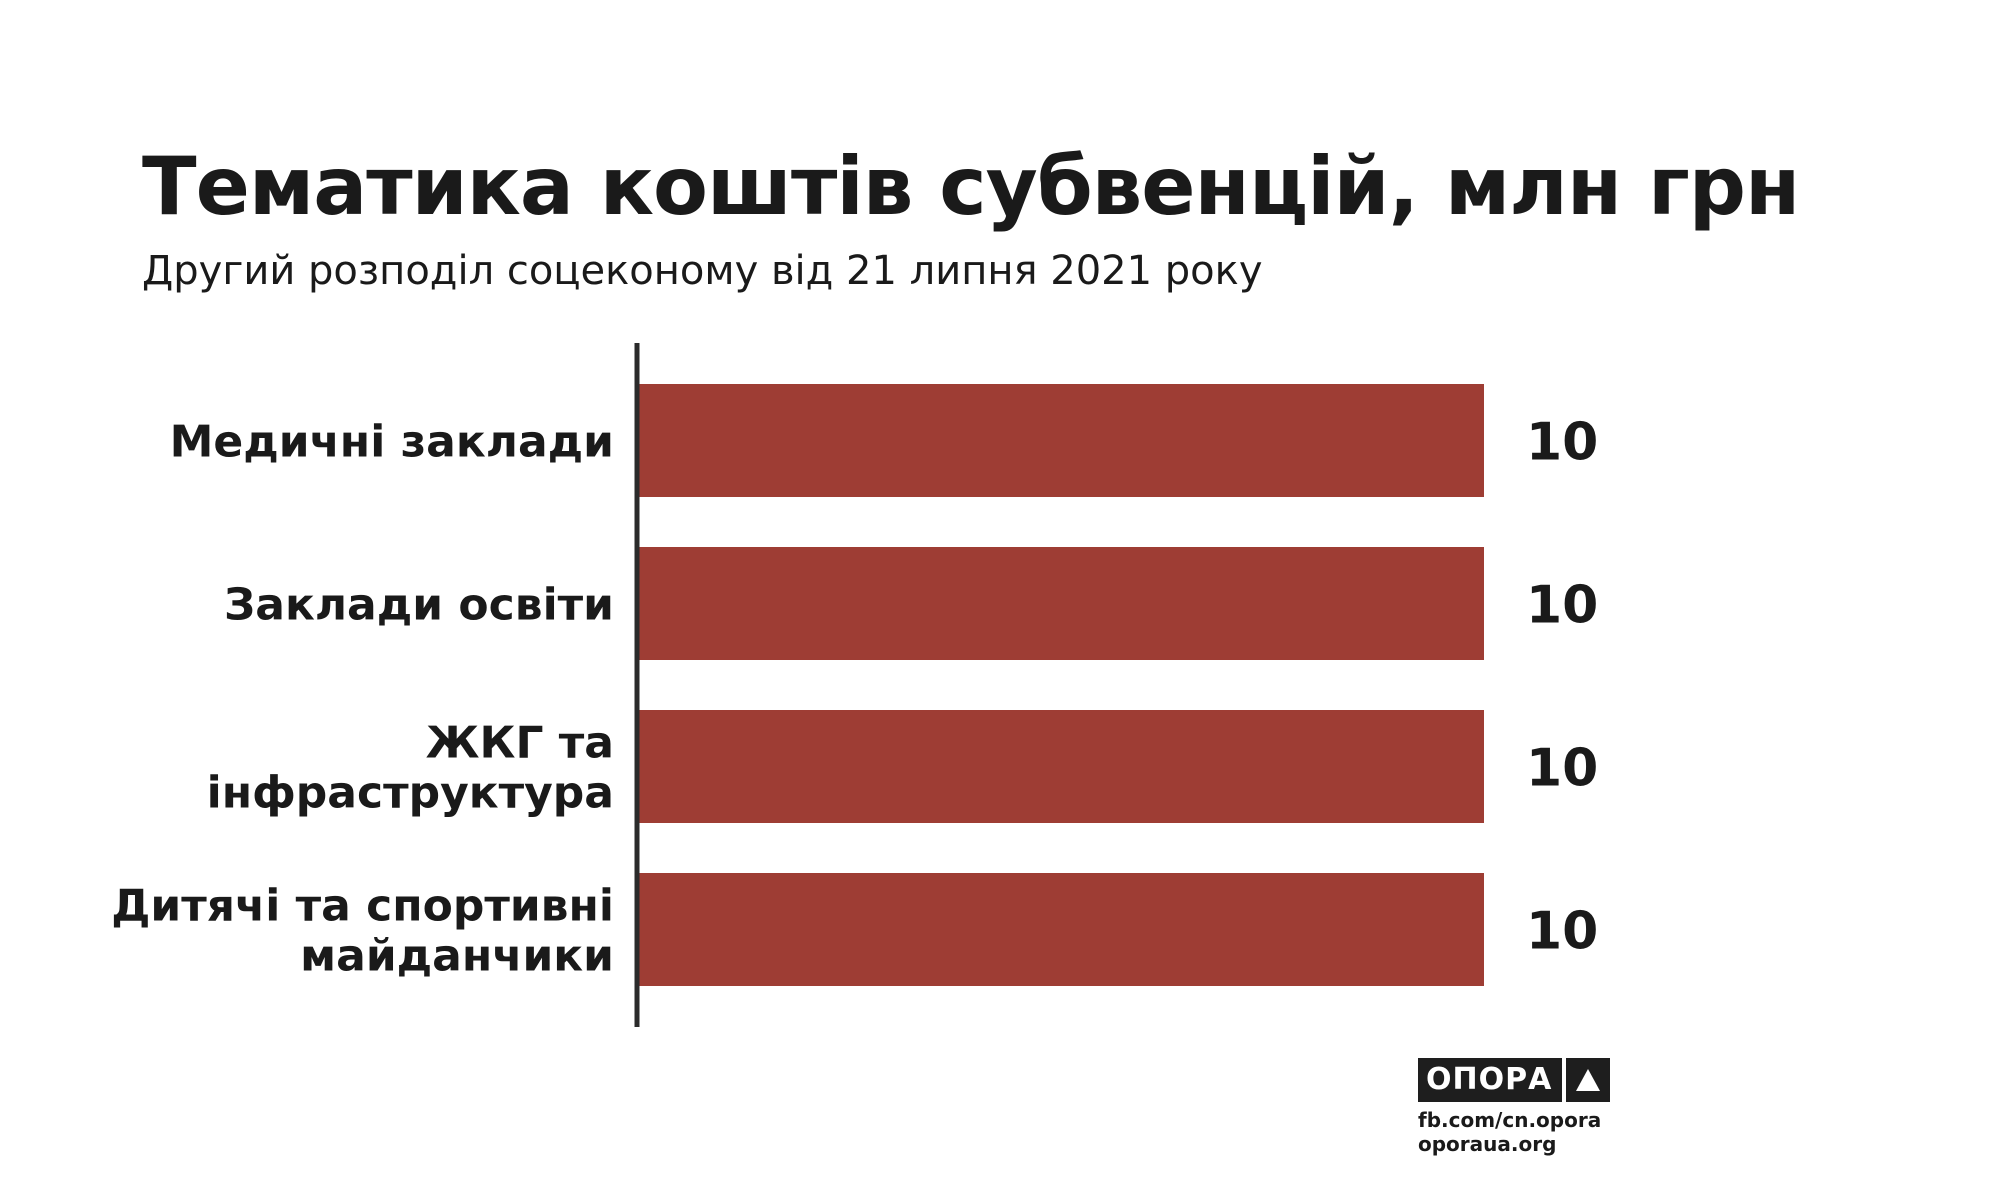 The width and height of the screenshot is (2000, 1200). I want to click on category-label-line: ЖКГ та, so click(520, 743).